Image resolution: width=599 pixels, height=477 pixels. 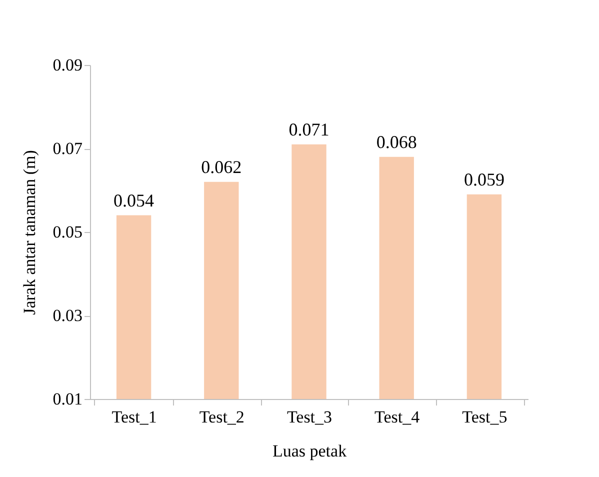 I want to click on data-label: 0.059, so click(x=484, y=179).